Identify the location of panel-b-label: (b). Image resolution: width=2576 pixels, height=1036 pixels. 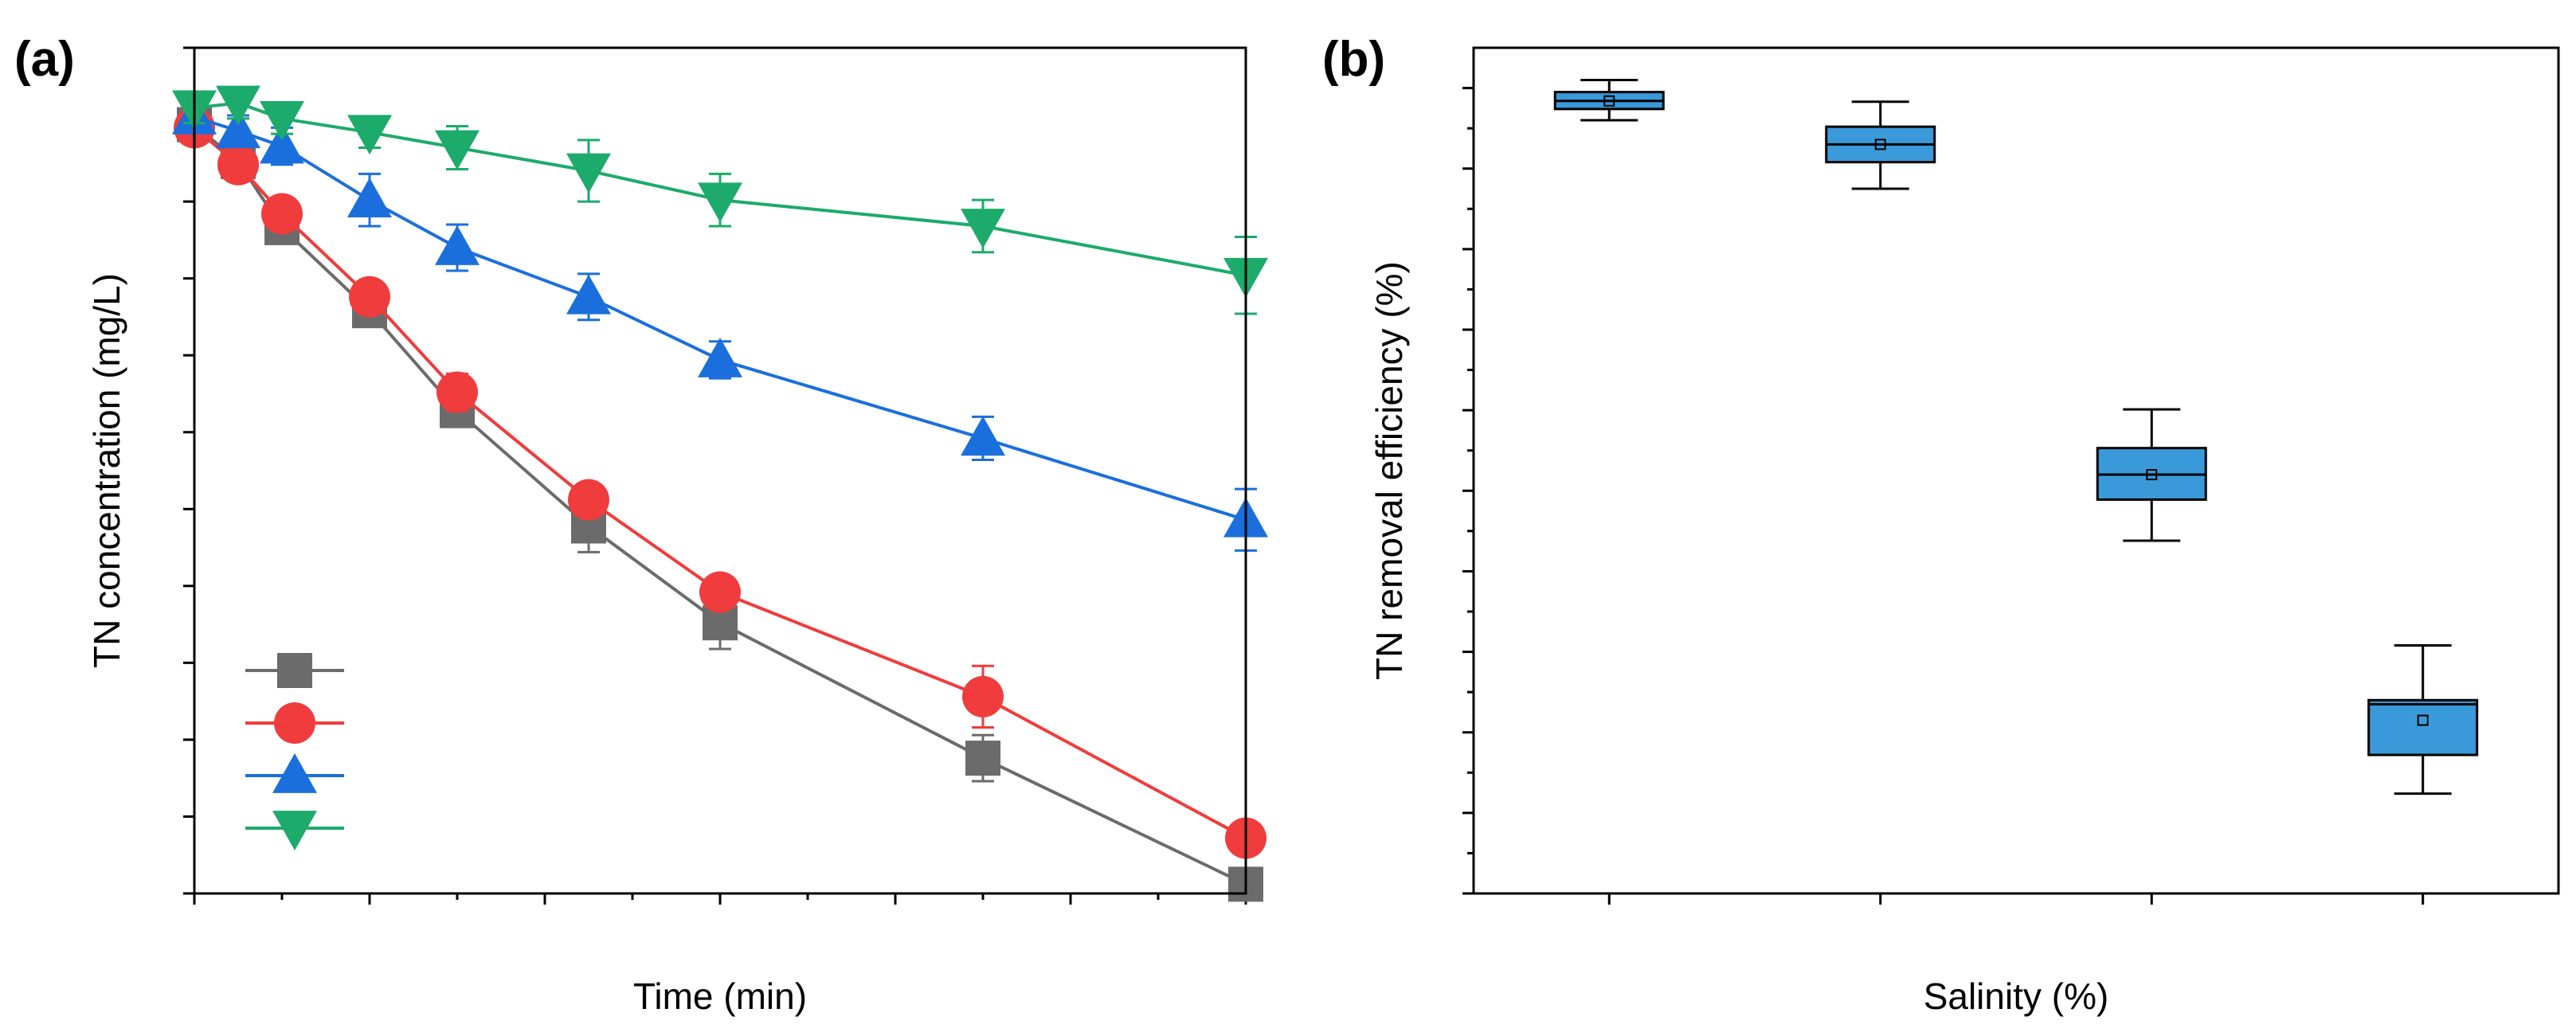
(1353, 59).